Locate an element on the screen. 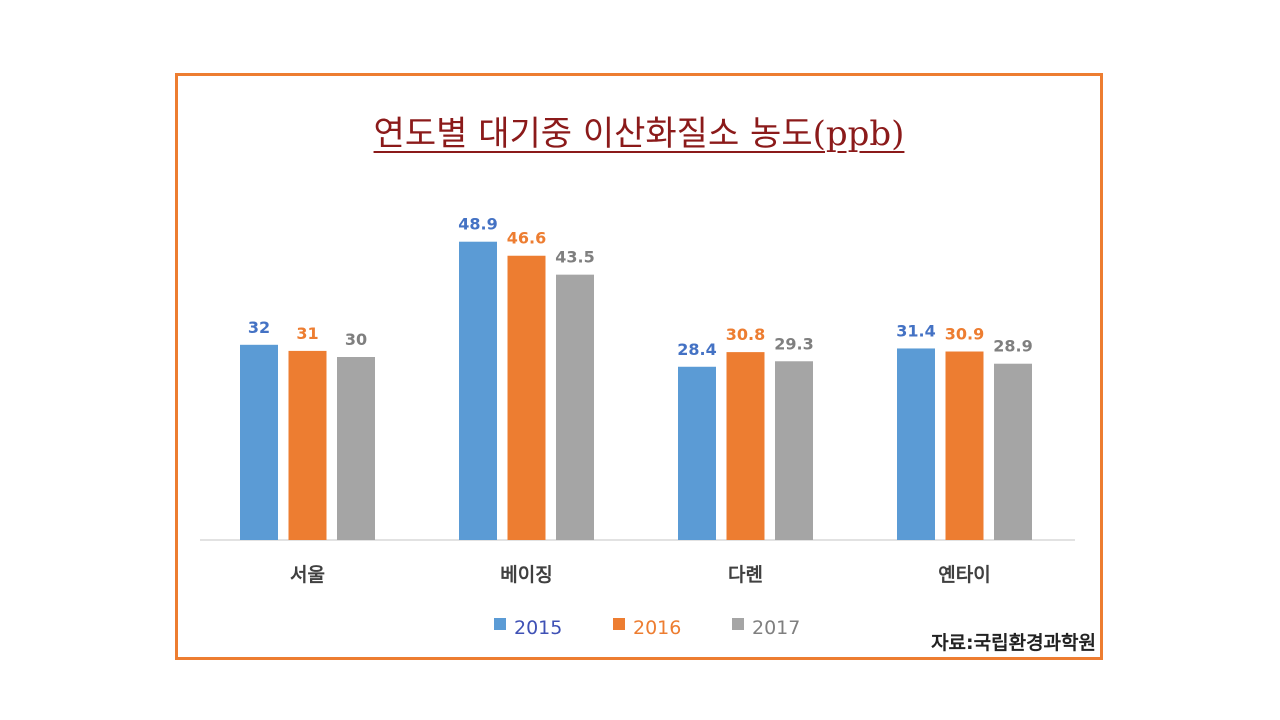 The image size is (1280, 720). chart-title: 연도별 대기중 이산화질소 농도(ppb) is located at coordinates (639, 134).